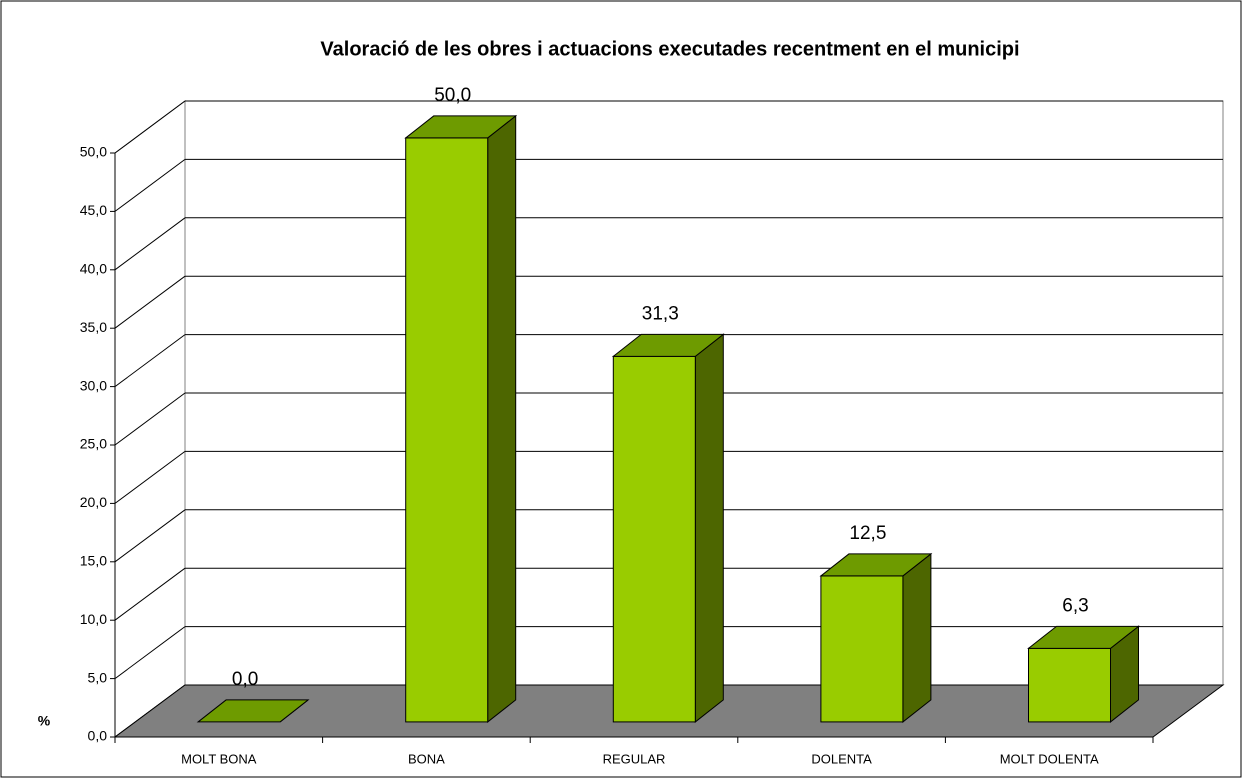 Image resolution: width=1243 pixels, height=779 pixels. I want to click on x-tick-label: MOLT DOLENTA, so click(1049, 758).